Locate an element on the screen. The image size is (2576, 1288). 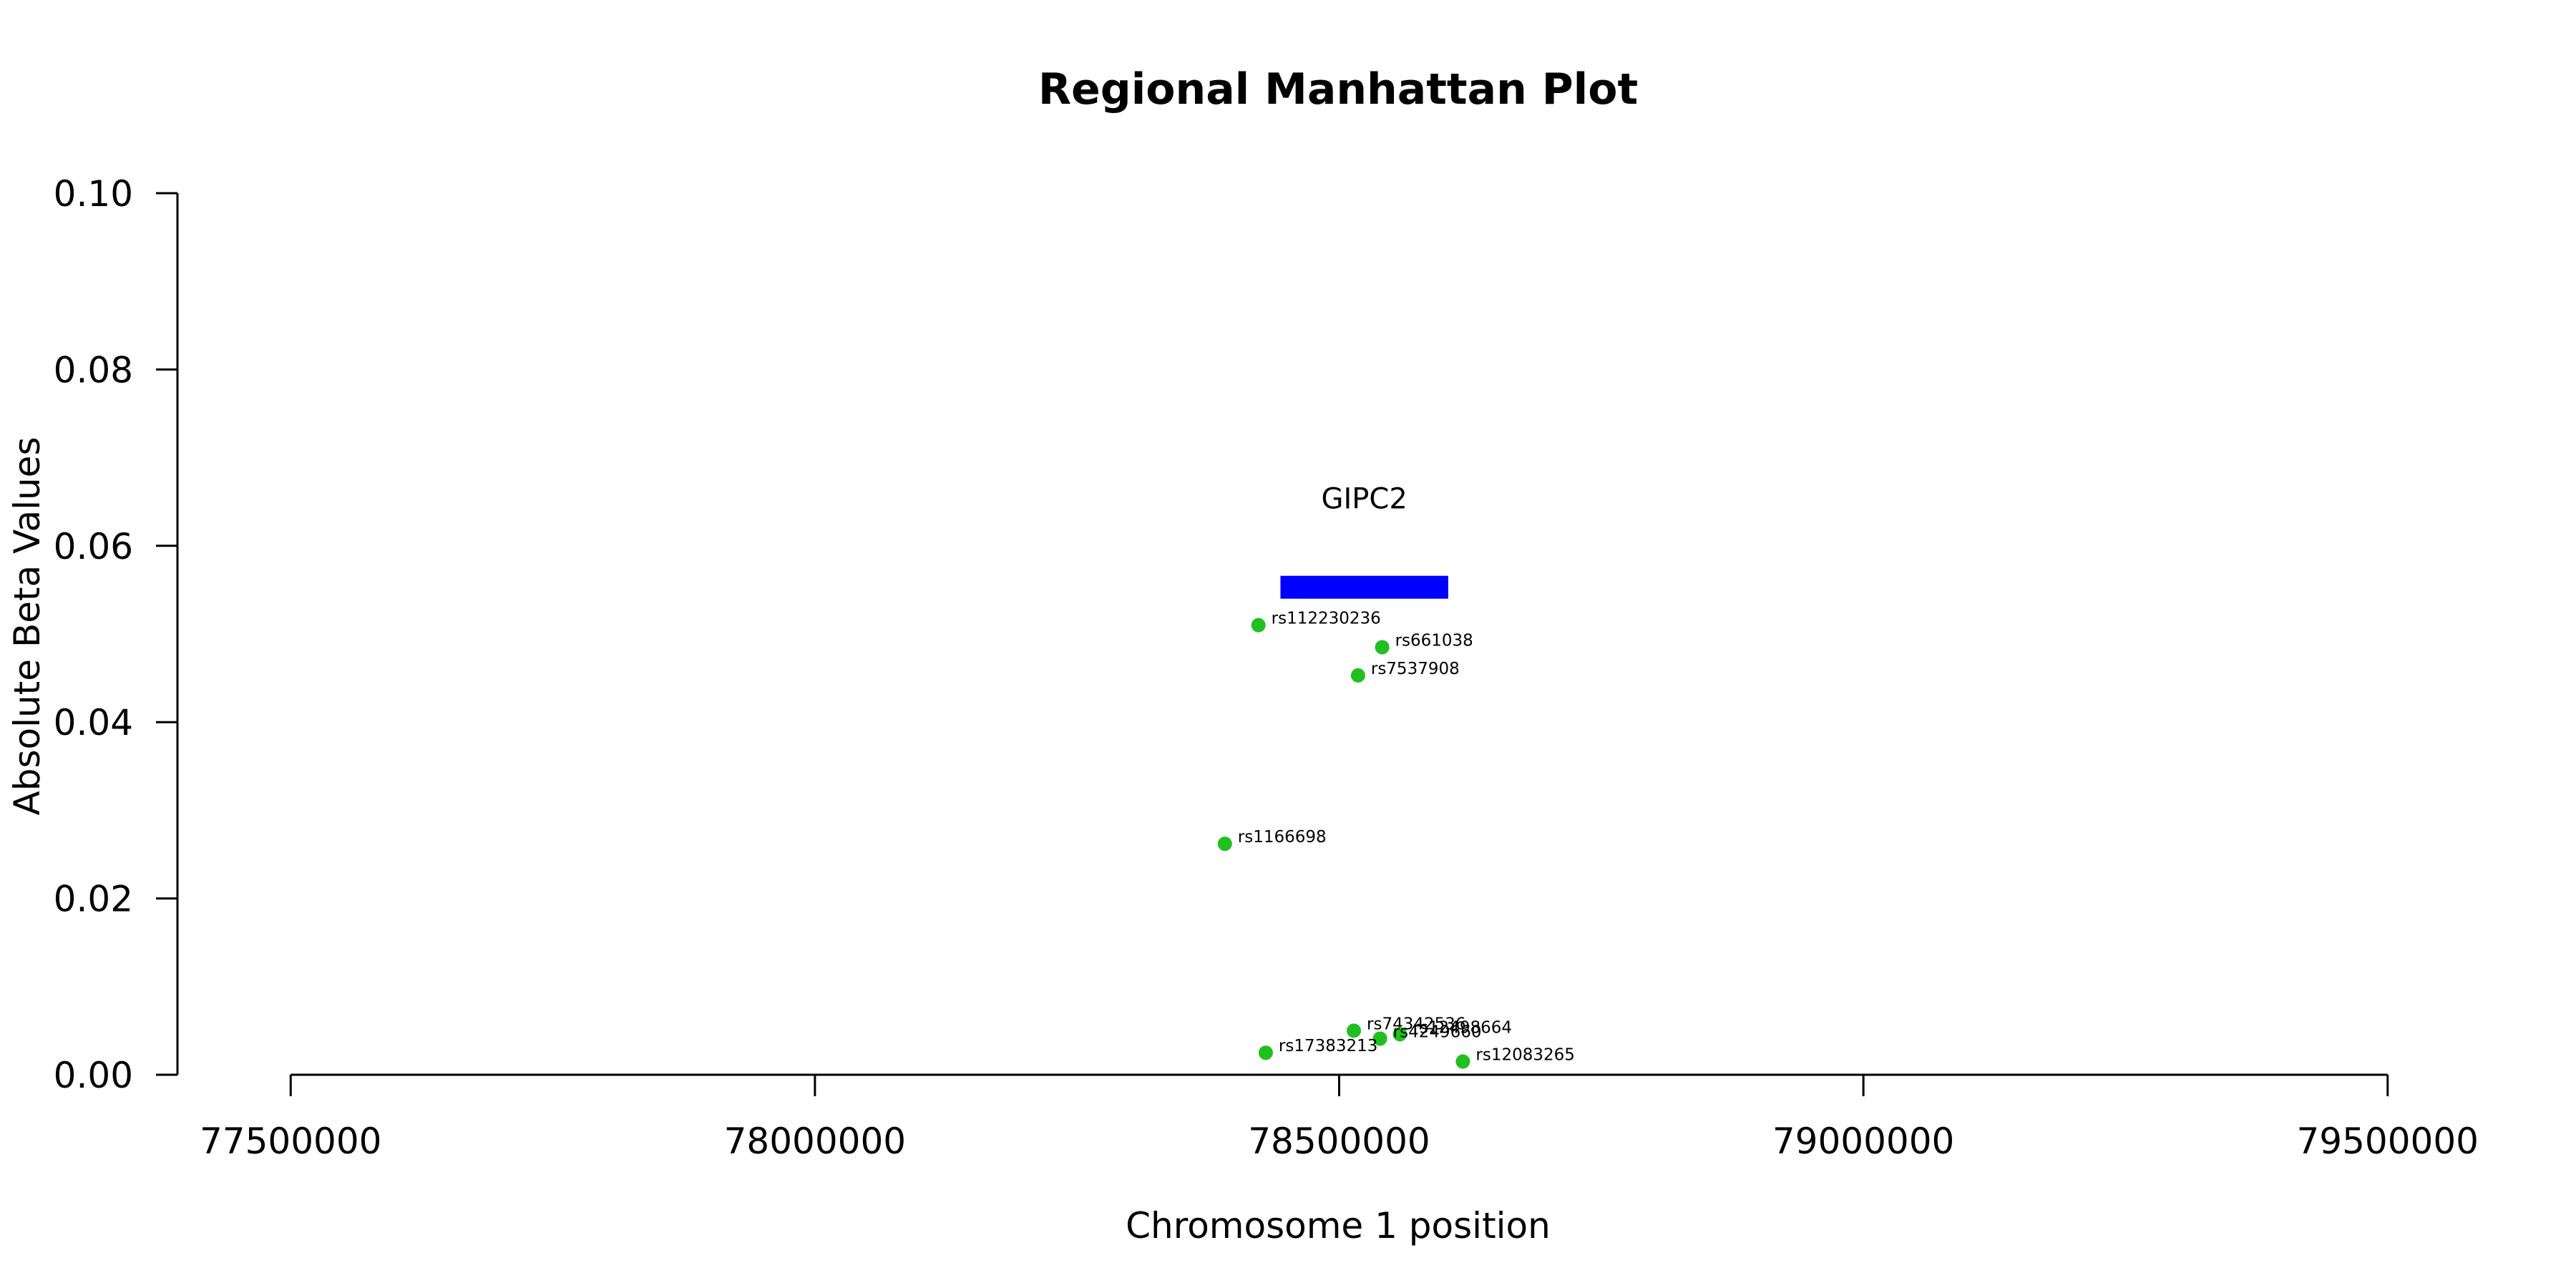
x-tick-label: 78000000 is located at coordinates (815, 1141).